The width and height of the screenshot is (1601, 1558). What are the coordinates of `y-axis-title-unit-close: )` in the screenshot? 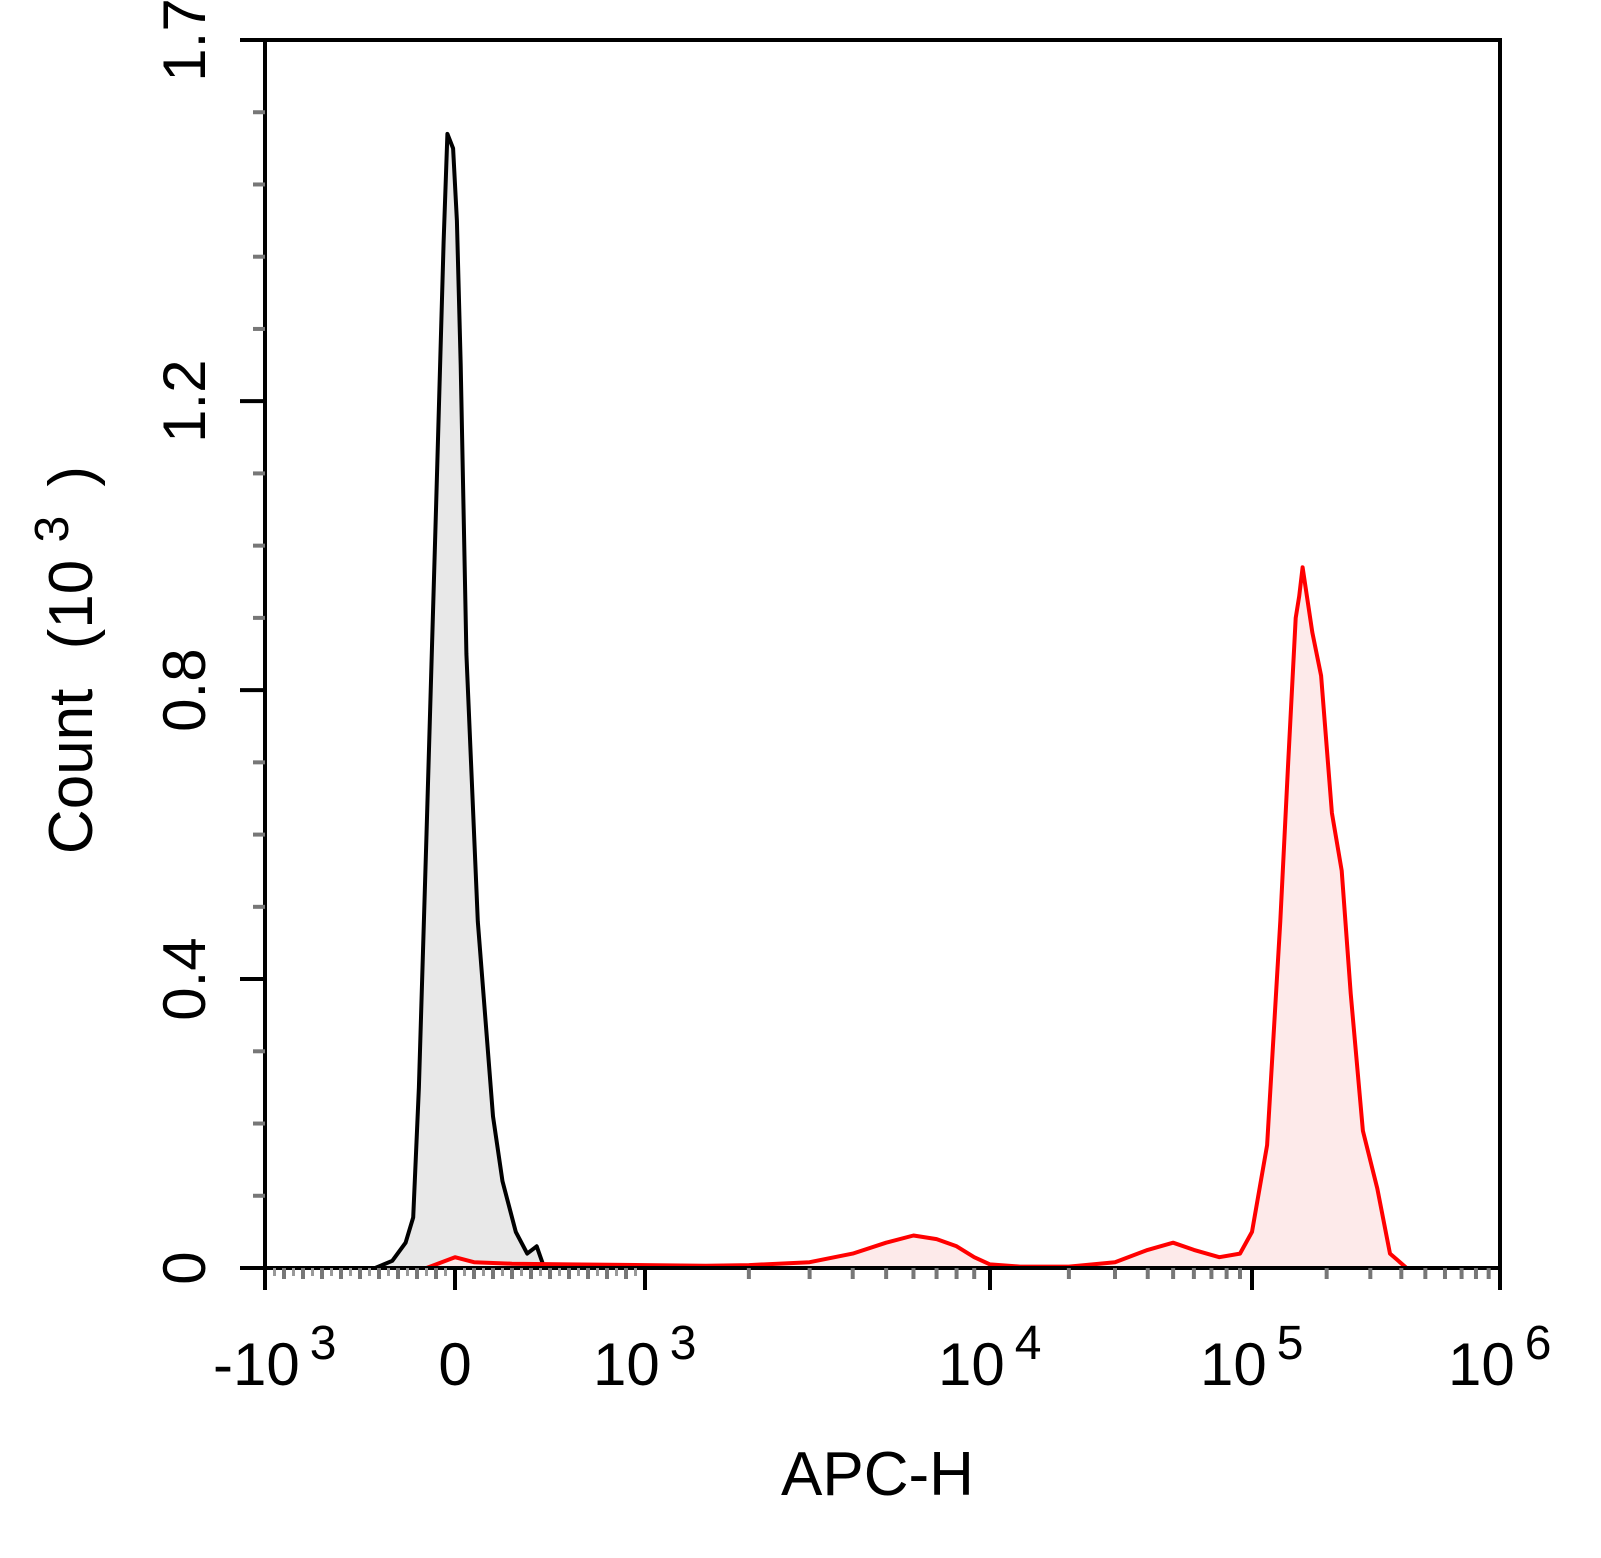 It's located at (71, 476).